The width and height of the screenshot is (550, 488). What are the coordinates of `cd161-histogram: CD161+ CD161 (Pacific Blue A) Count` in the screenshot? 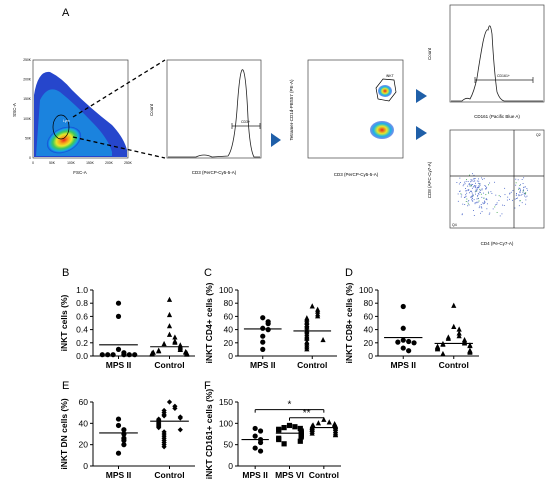 It's located at (486, 61).